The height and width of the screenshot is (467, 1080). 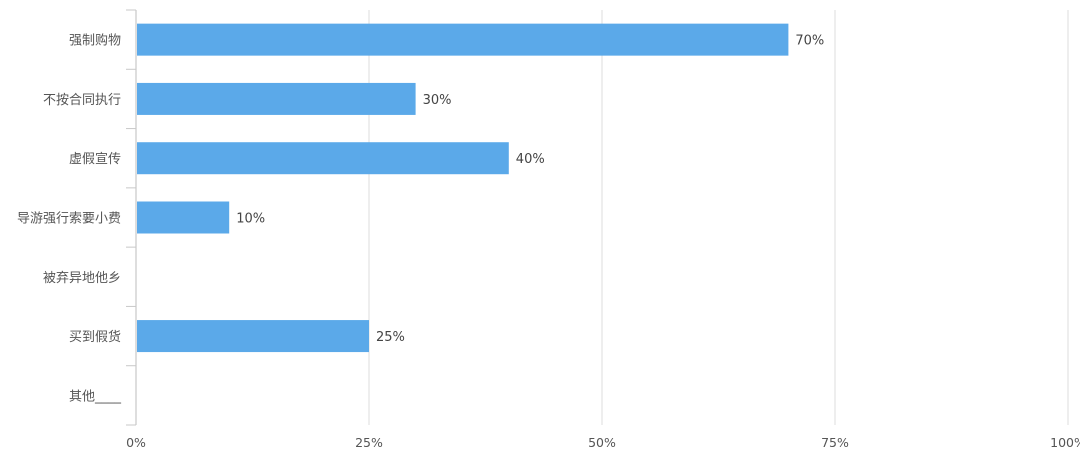 What do you see at coordinates (530, 159) in the screenshot?
I see `data-label: 40%` at bounding box center [530, 159].